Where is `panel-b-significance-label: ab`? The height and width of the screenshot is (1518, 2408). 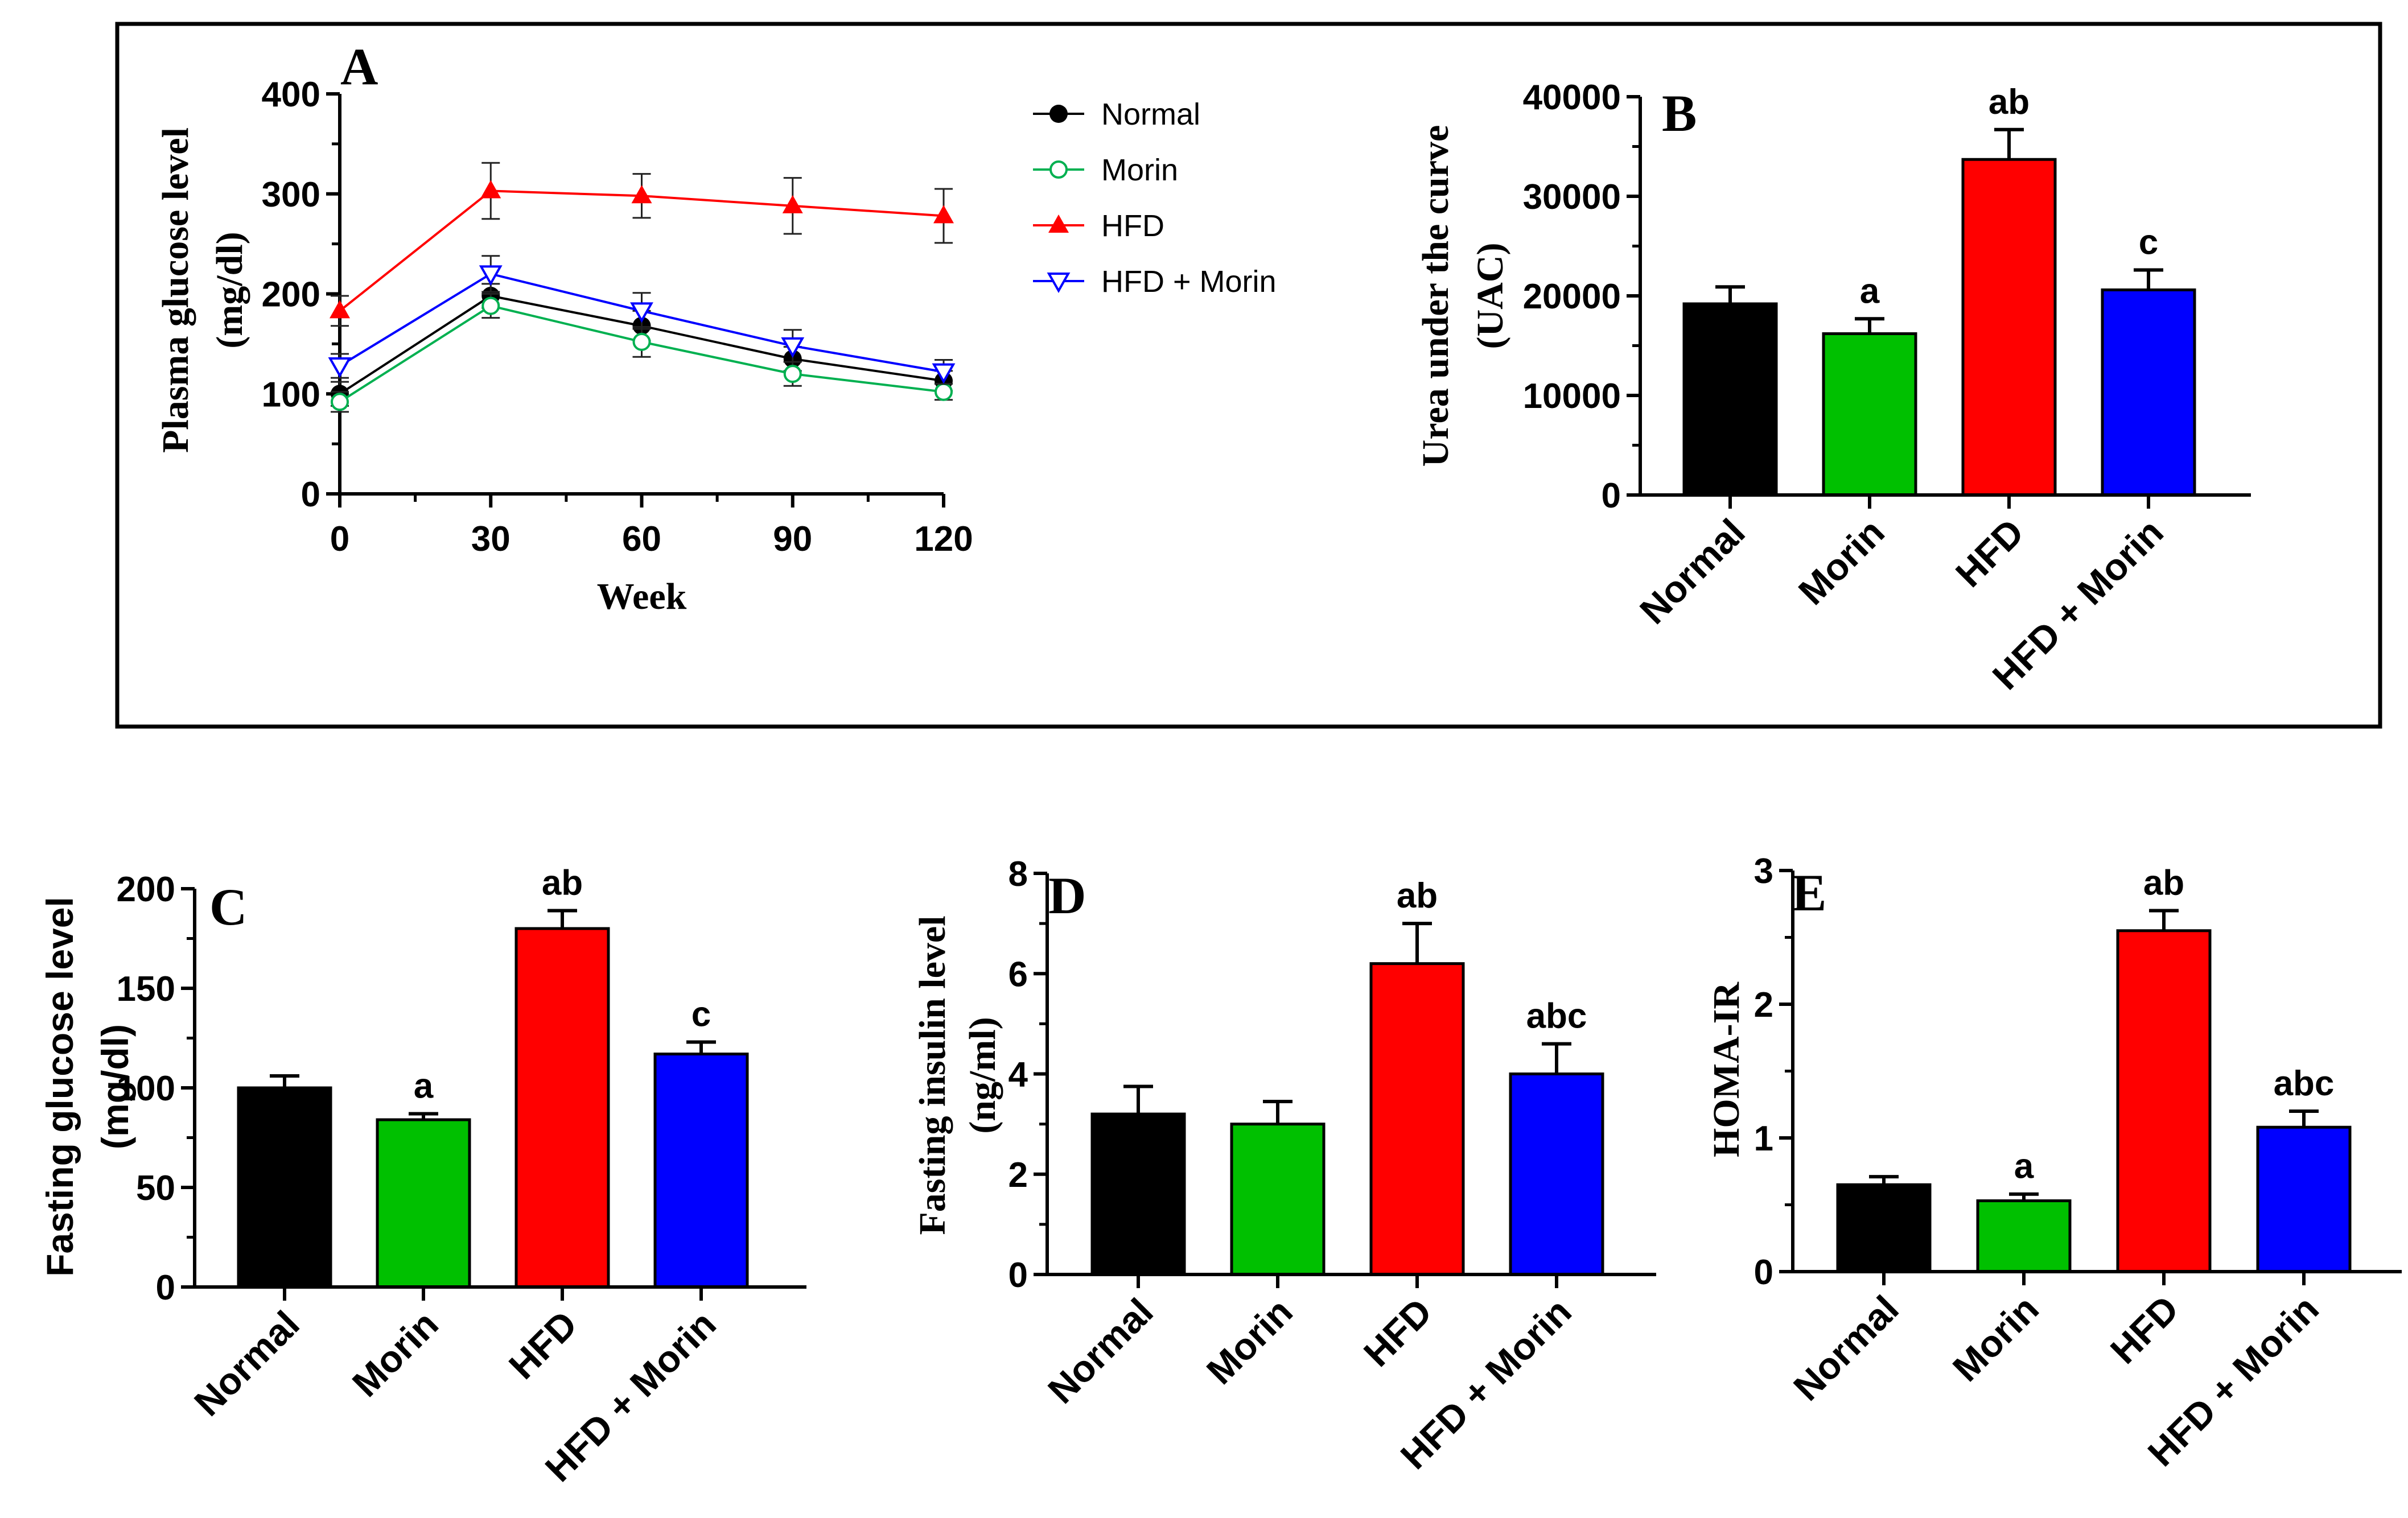 panel-b-significance-label: ab is located at coordinates (2009, 102).